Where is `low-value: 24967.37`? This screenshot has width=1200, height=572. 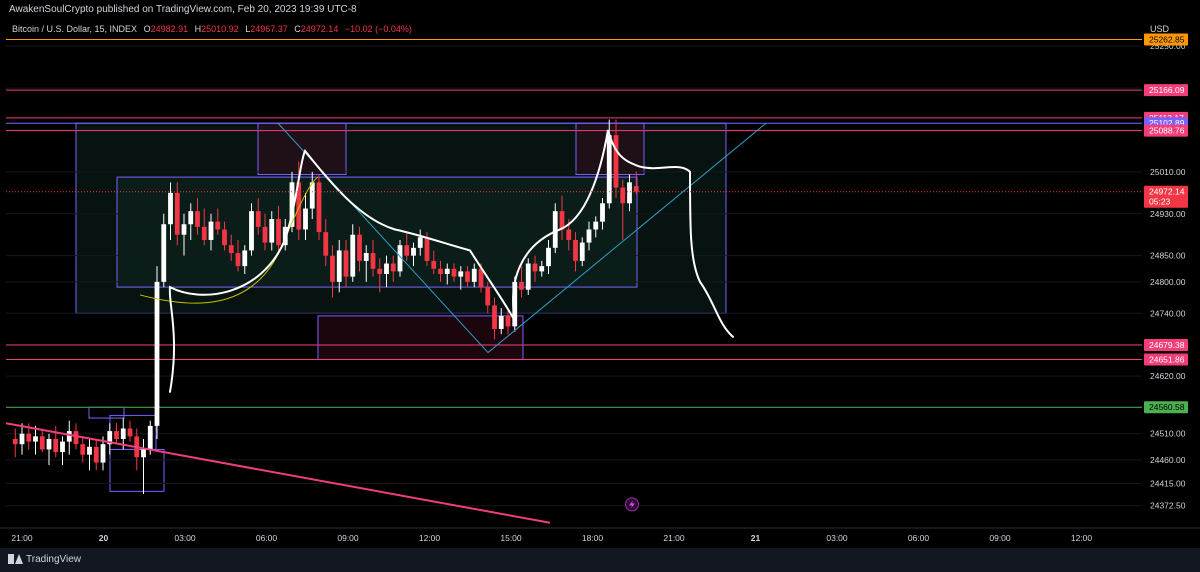
low-value: 24967.37 is located at coordinates (269, 29).